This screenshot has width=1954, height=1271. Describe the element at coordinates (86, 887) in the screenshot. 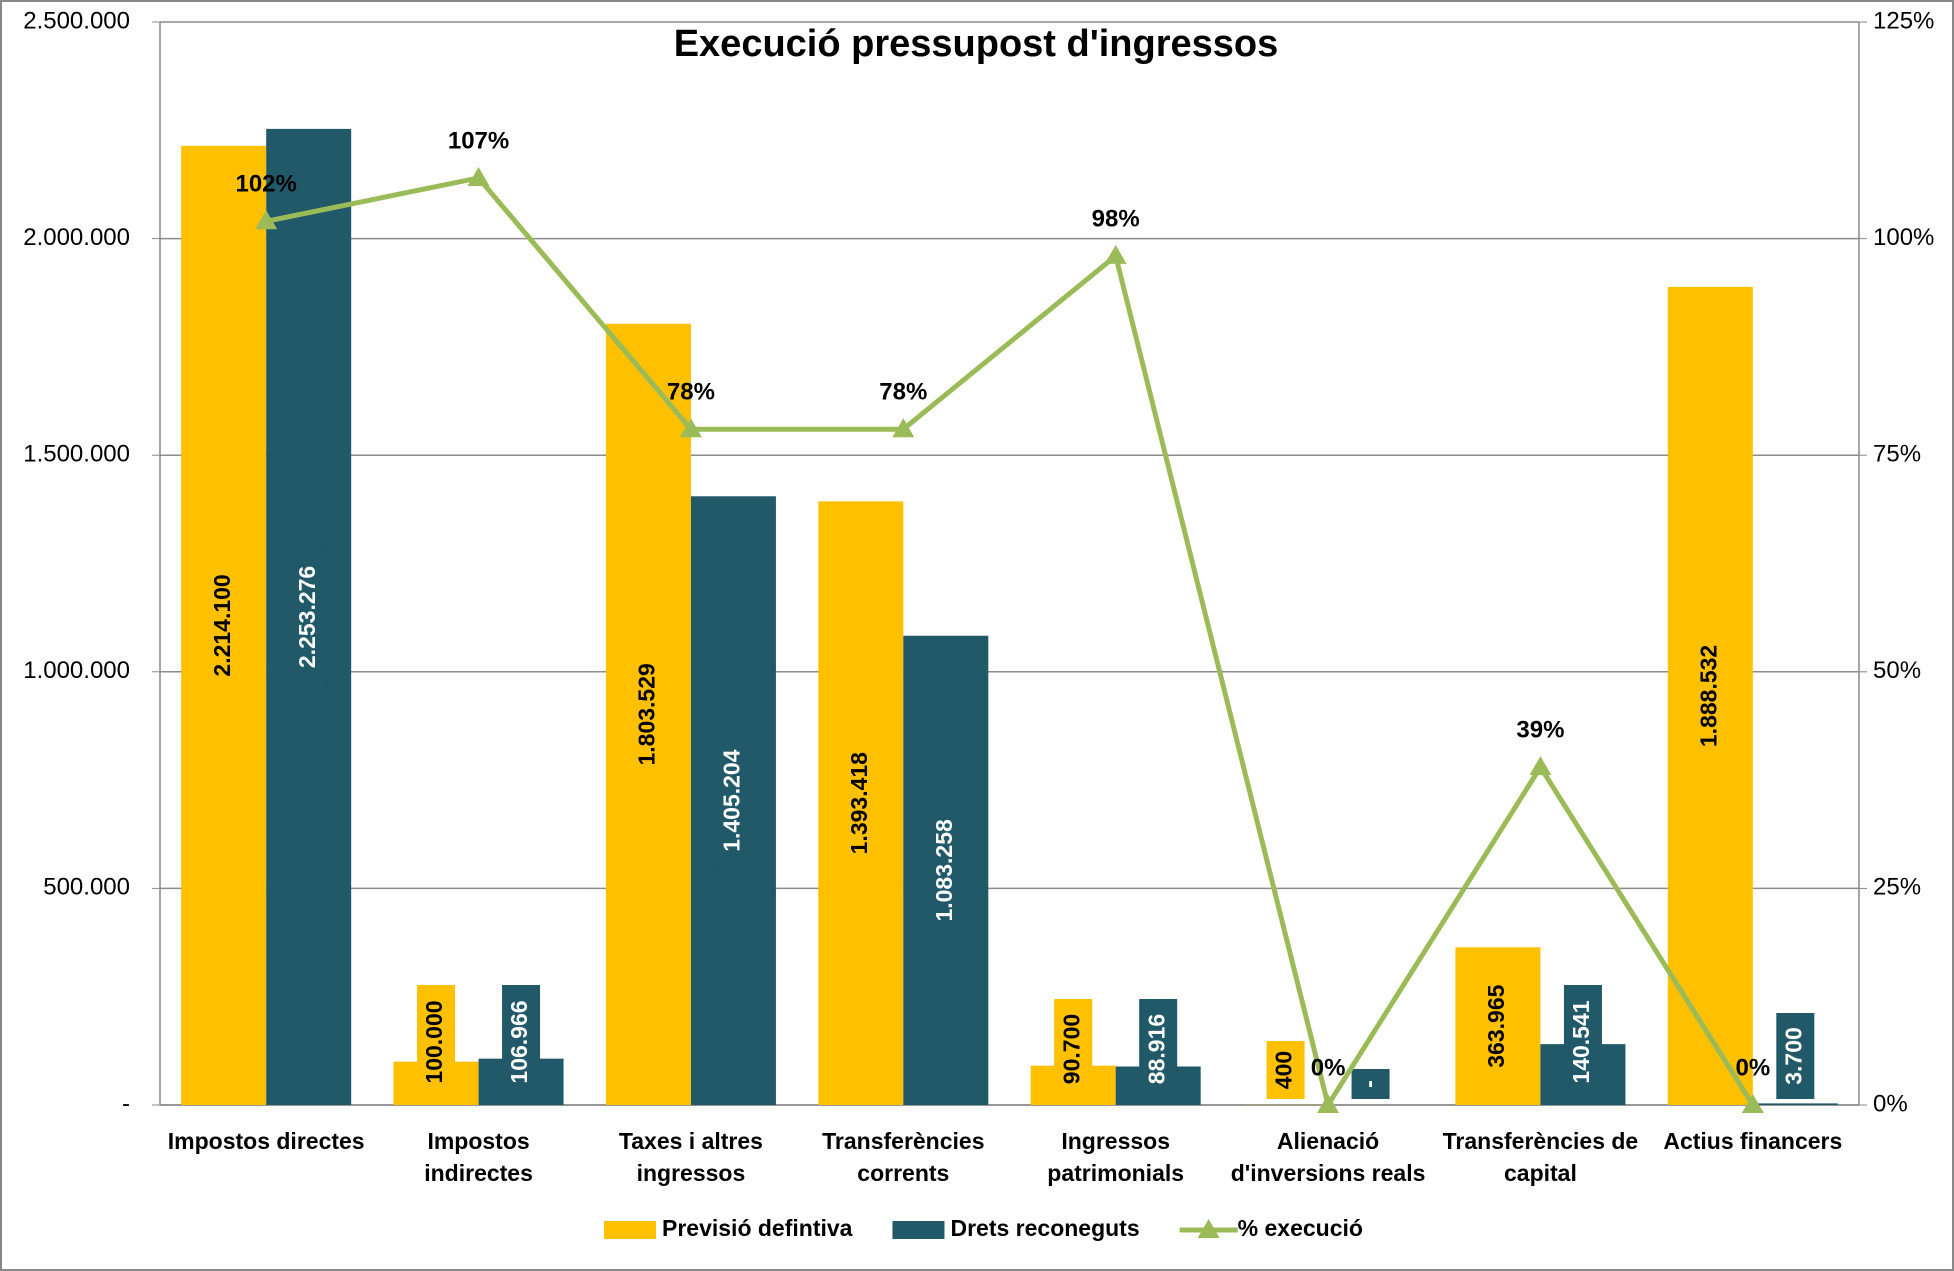

I see `y-tick-label: 500.000` at that location.